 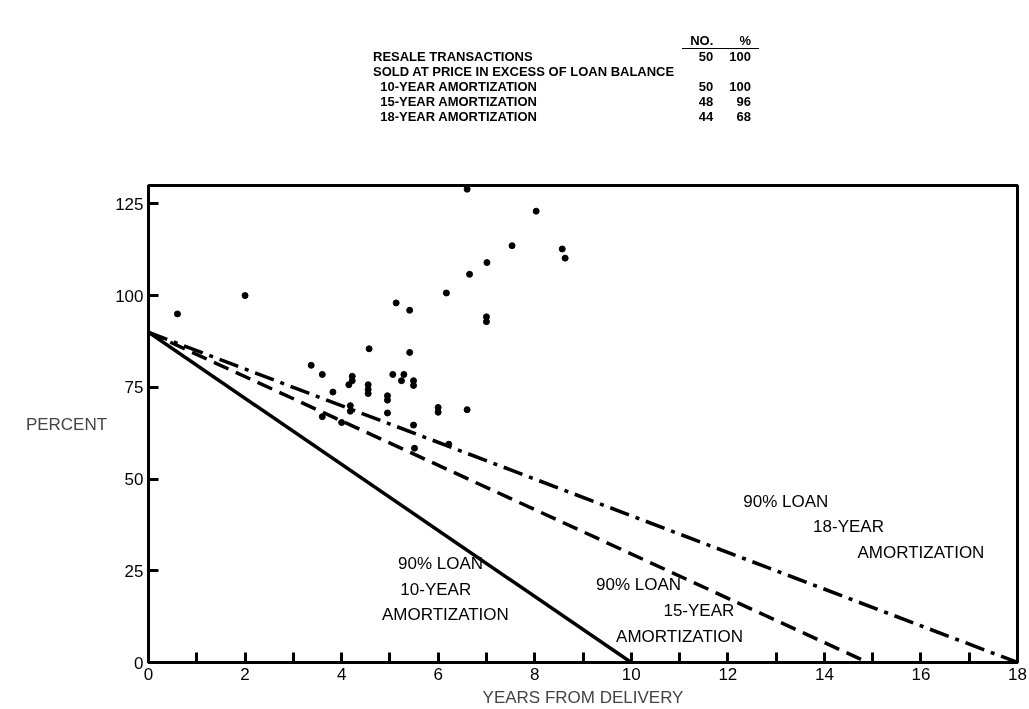 What do you see at coordinates (562, 56) in the screenshot?
I see `text: RESALE TRANSACTIONS 50 100` at bounding box center [562, 56].